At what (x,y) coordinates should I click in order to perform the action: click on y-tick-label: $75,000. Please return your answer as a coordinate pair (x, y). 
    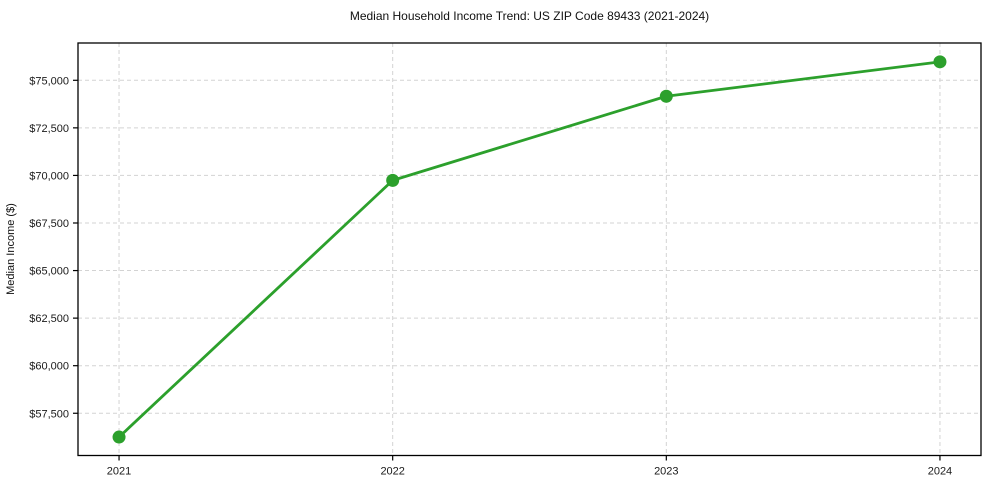
    Looking at the image, I should click on (49, 81).